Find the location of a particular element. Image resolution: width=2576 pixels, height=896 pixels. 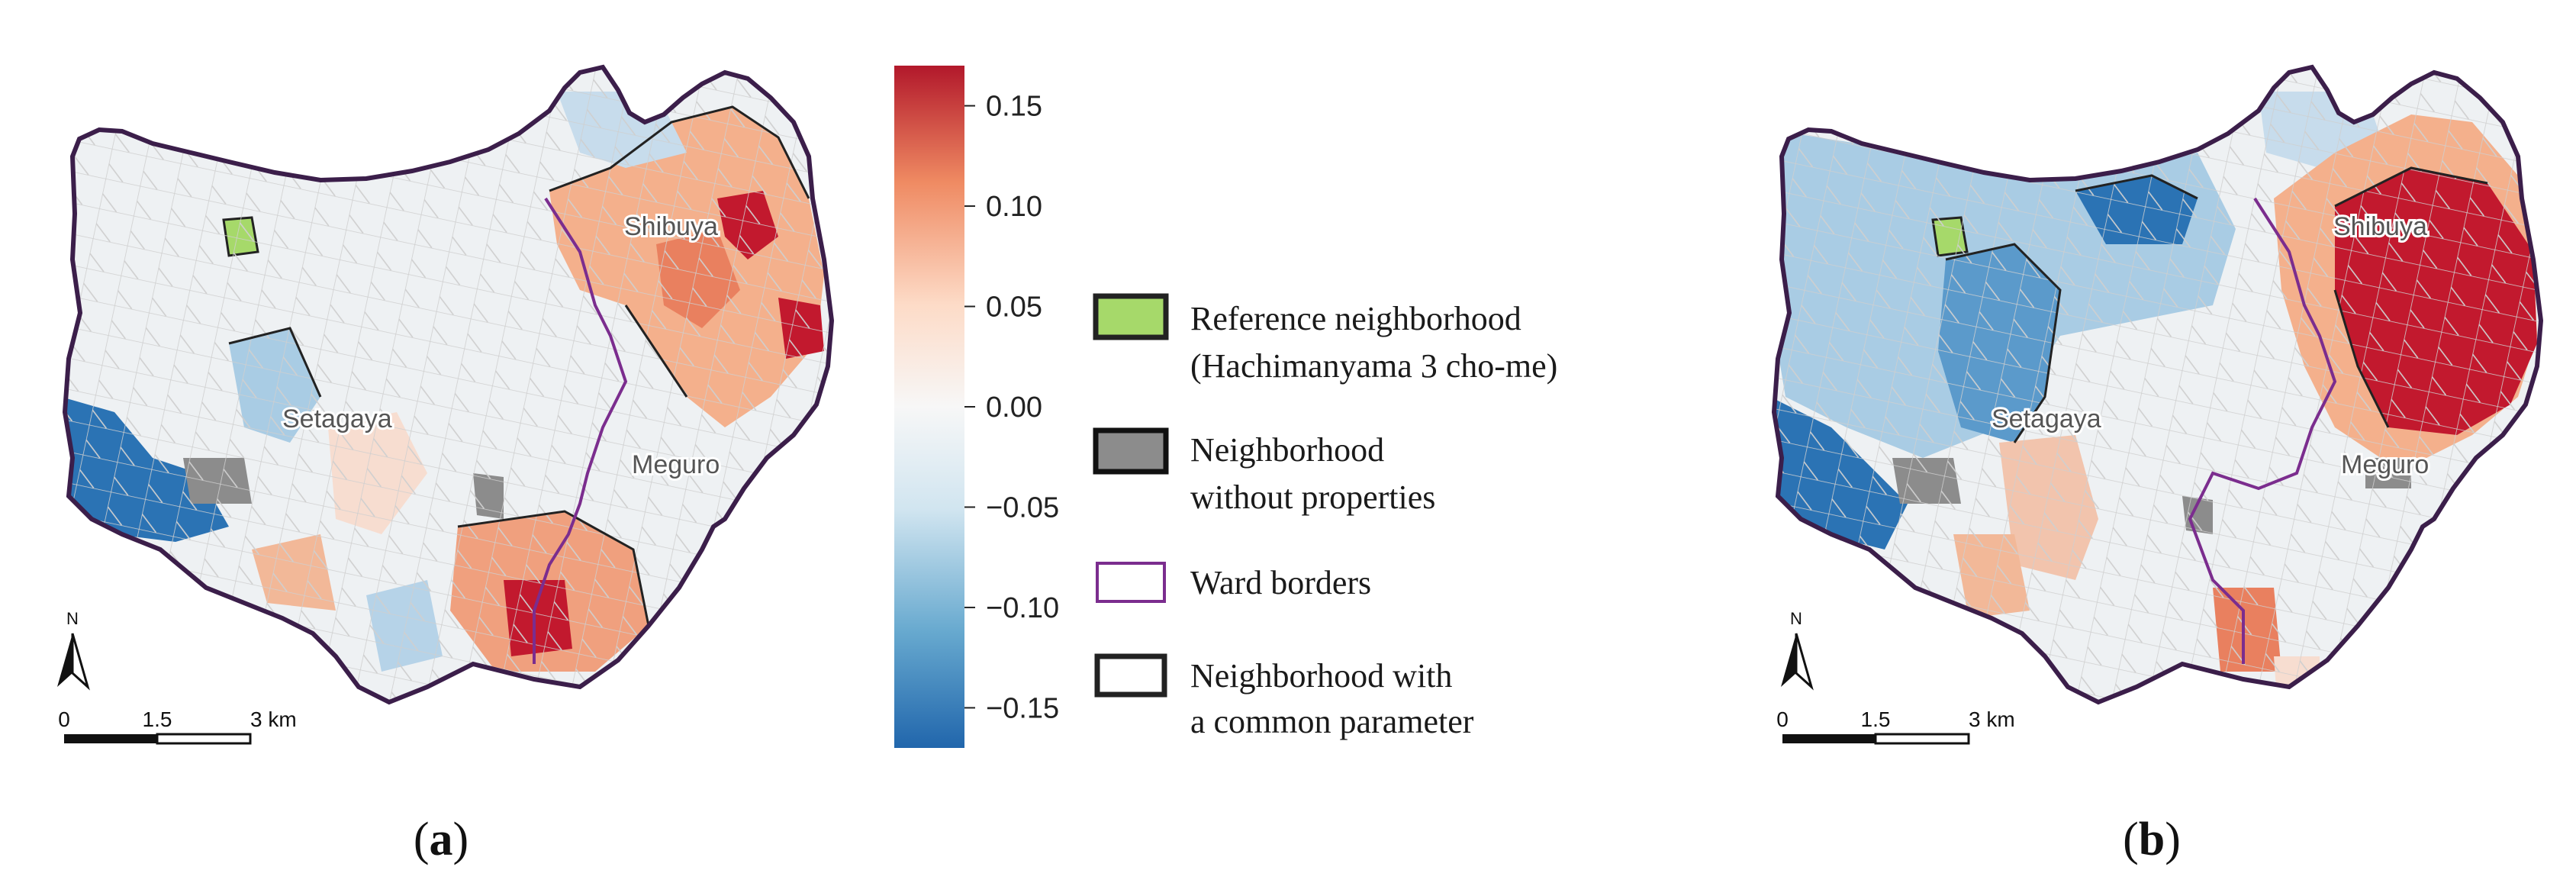

colorbar-gradient is located at coordinates (929, 407).